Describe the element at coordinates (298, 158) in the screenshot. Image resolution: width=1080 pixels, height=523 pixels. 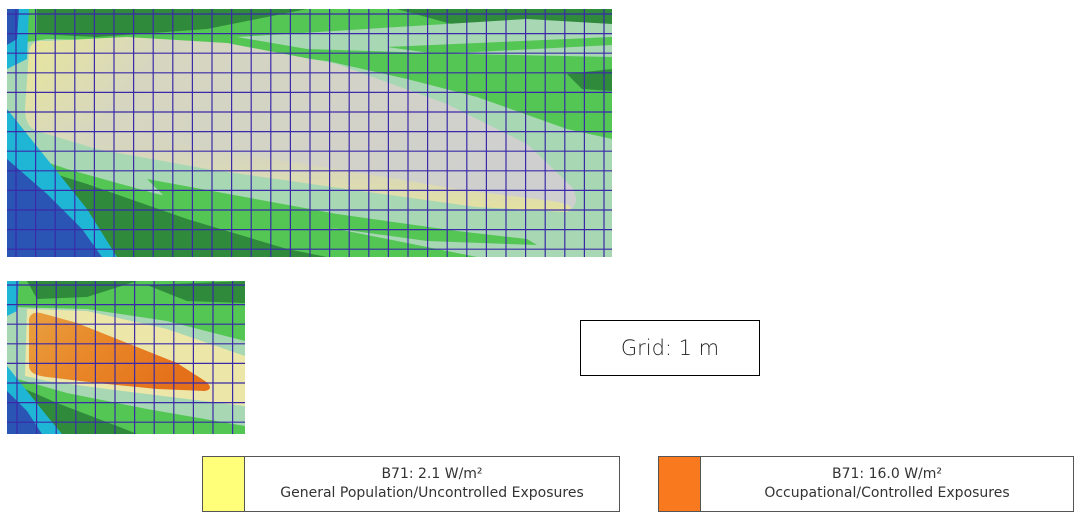
I see `beam-general-edge` at that location.